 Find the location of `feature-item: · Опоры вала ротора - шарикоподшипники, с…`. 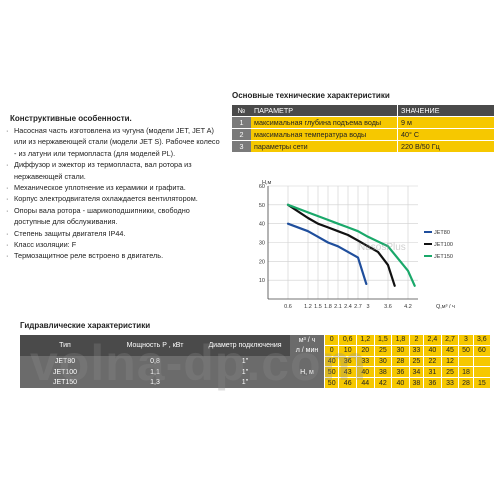

feature-item: · Опоры вала ротора - шарикоподшипники, с… is located at coordinates (113, 216).